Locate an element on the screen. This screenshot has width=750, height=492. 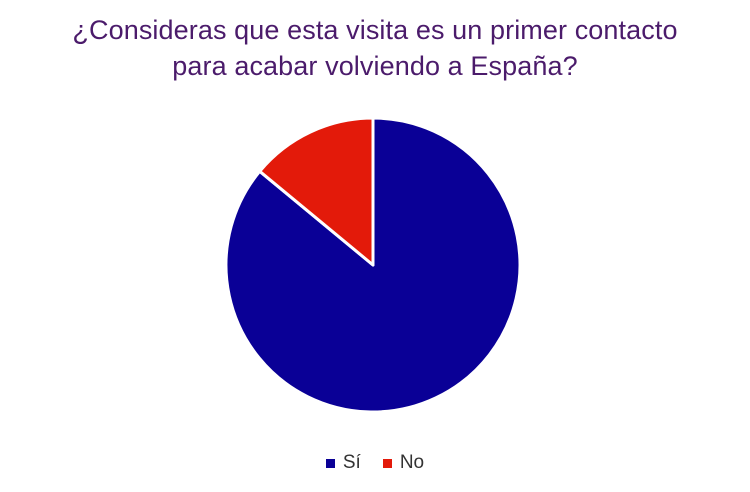
legend-label-no: No is located at coordinates (412, 462).